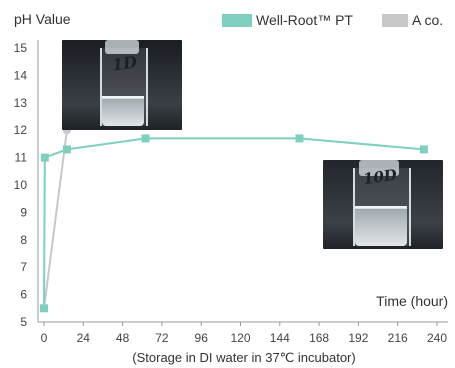  What do you see at coordinates (240, 338) in the screenshot?
I see `x-tick-label: 120` at bounding box center [240, 338].